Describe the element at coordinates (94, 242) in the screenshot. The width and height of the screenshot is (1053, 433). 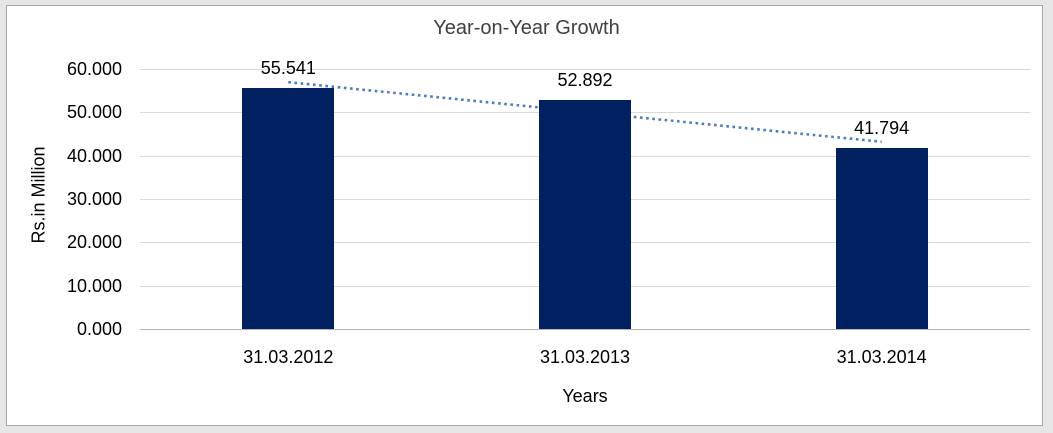
I see `y-tick-label: 20.000` at that location.